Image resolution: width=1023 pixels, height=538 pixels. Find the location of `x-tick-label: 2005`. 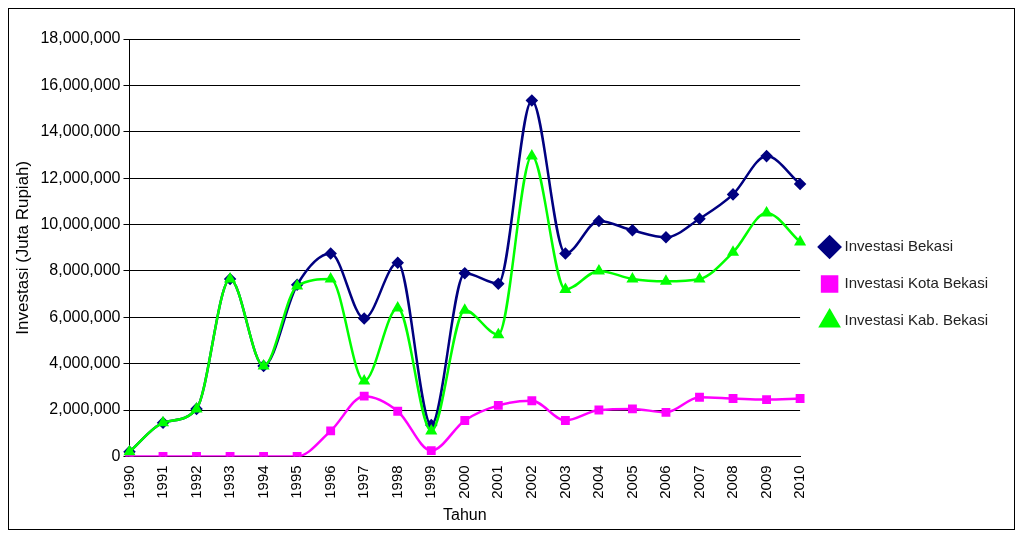

x-tick-label: 2005 is located at coordinates (631, 482).